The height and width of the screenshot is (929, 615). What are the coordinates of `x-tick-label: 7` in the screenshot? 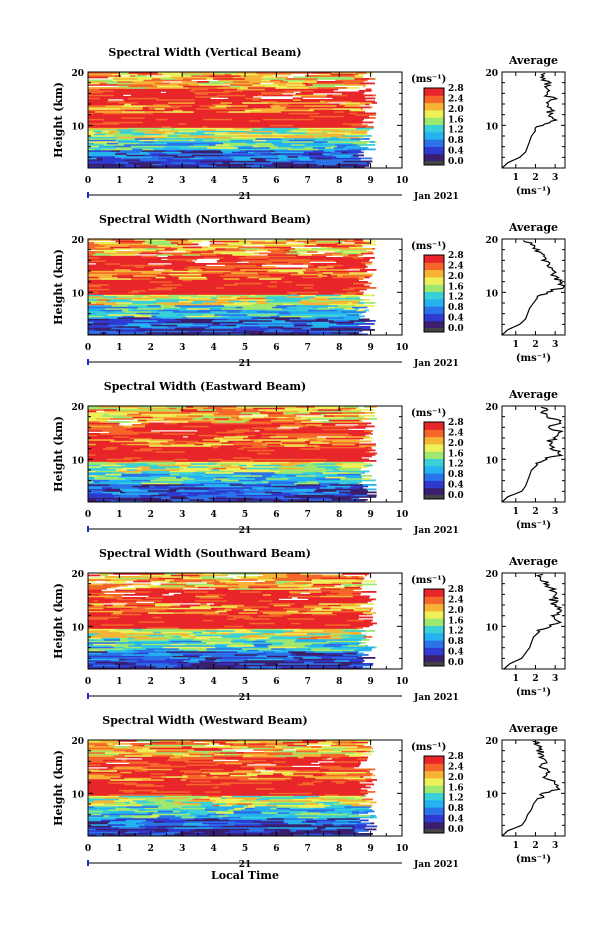 It's located at (308, 348).